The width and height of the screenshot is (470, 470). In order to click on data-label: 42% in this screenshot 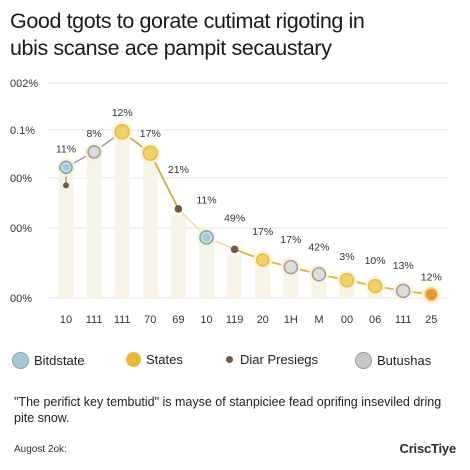, I will do `click(318, 247)`.